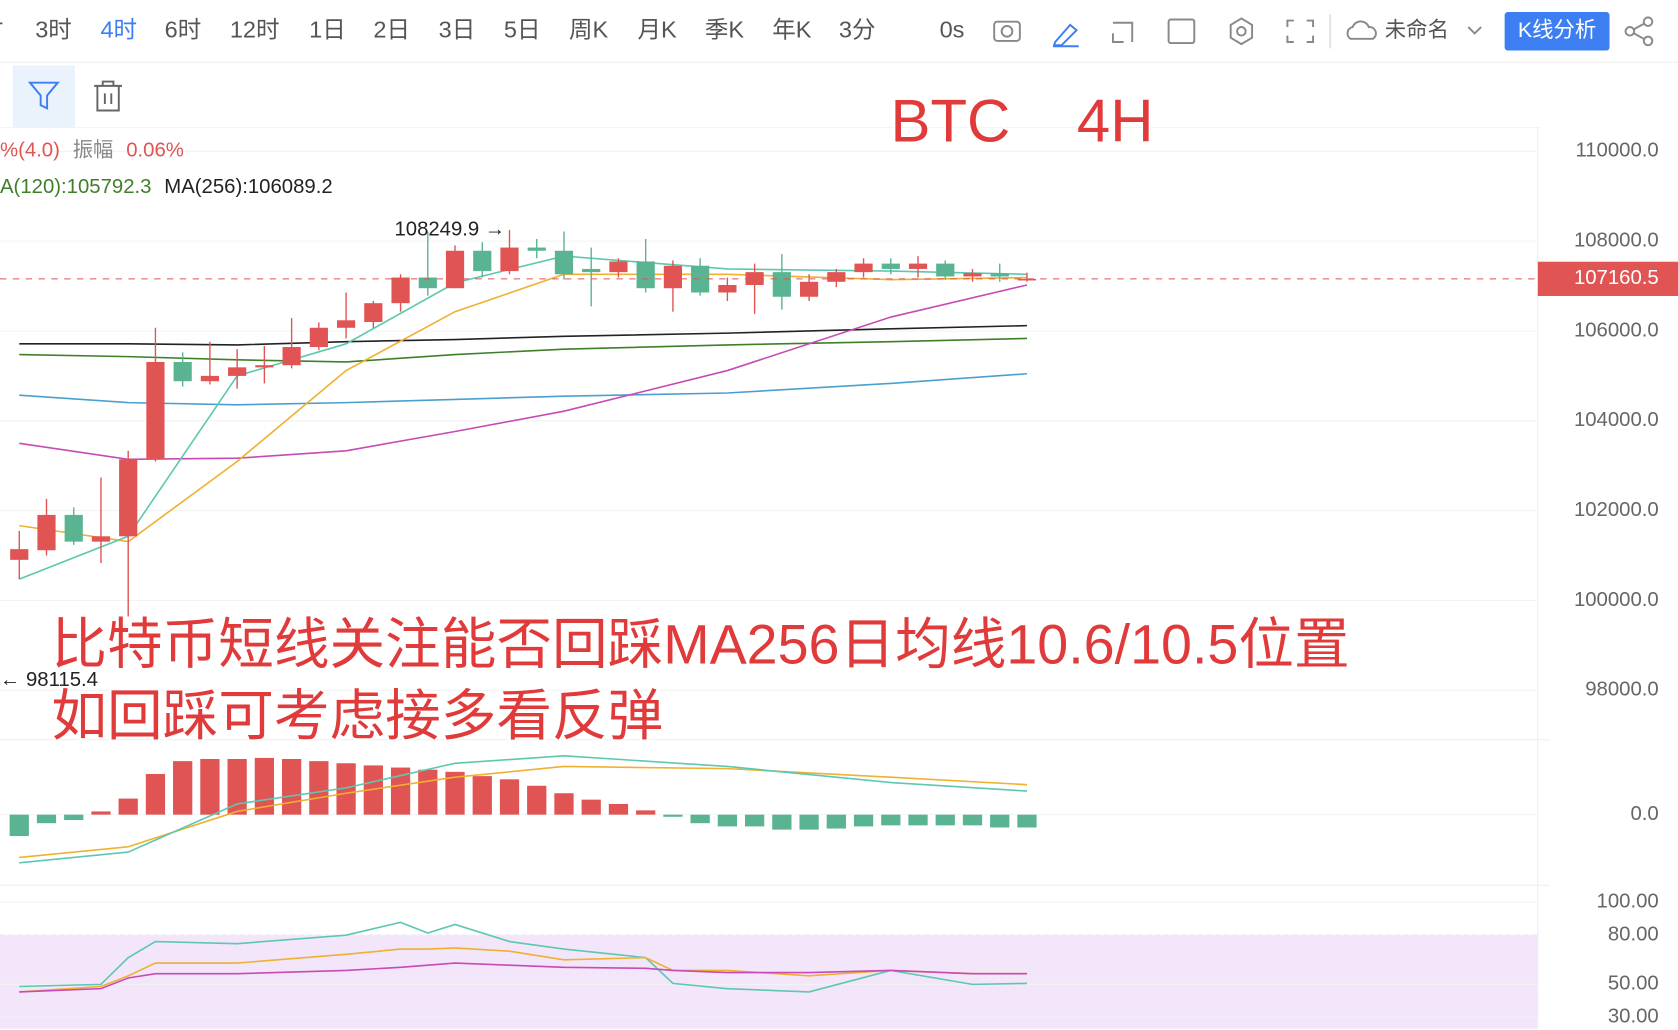  What do you see at coordinates (327, 30) in the screenshot?
I see `timeframe-tab: 1日` at bounding box center [327, 30].